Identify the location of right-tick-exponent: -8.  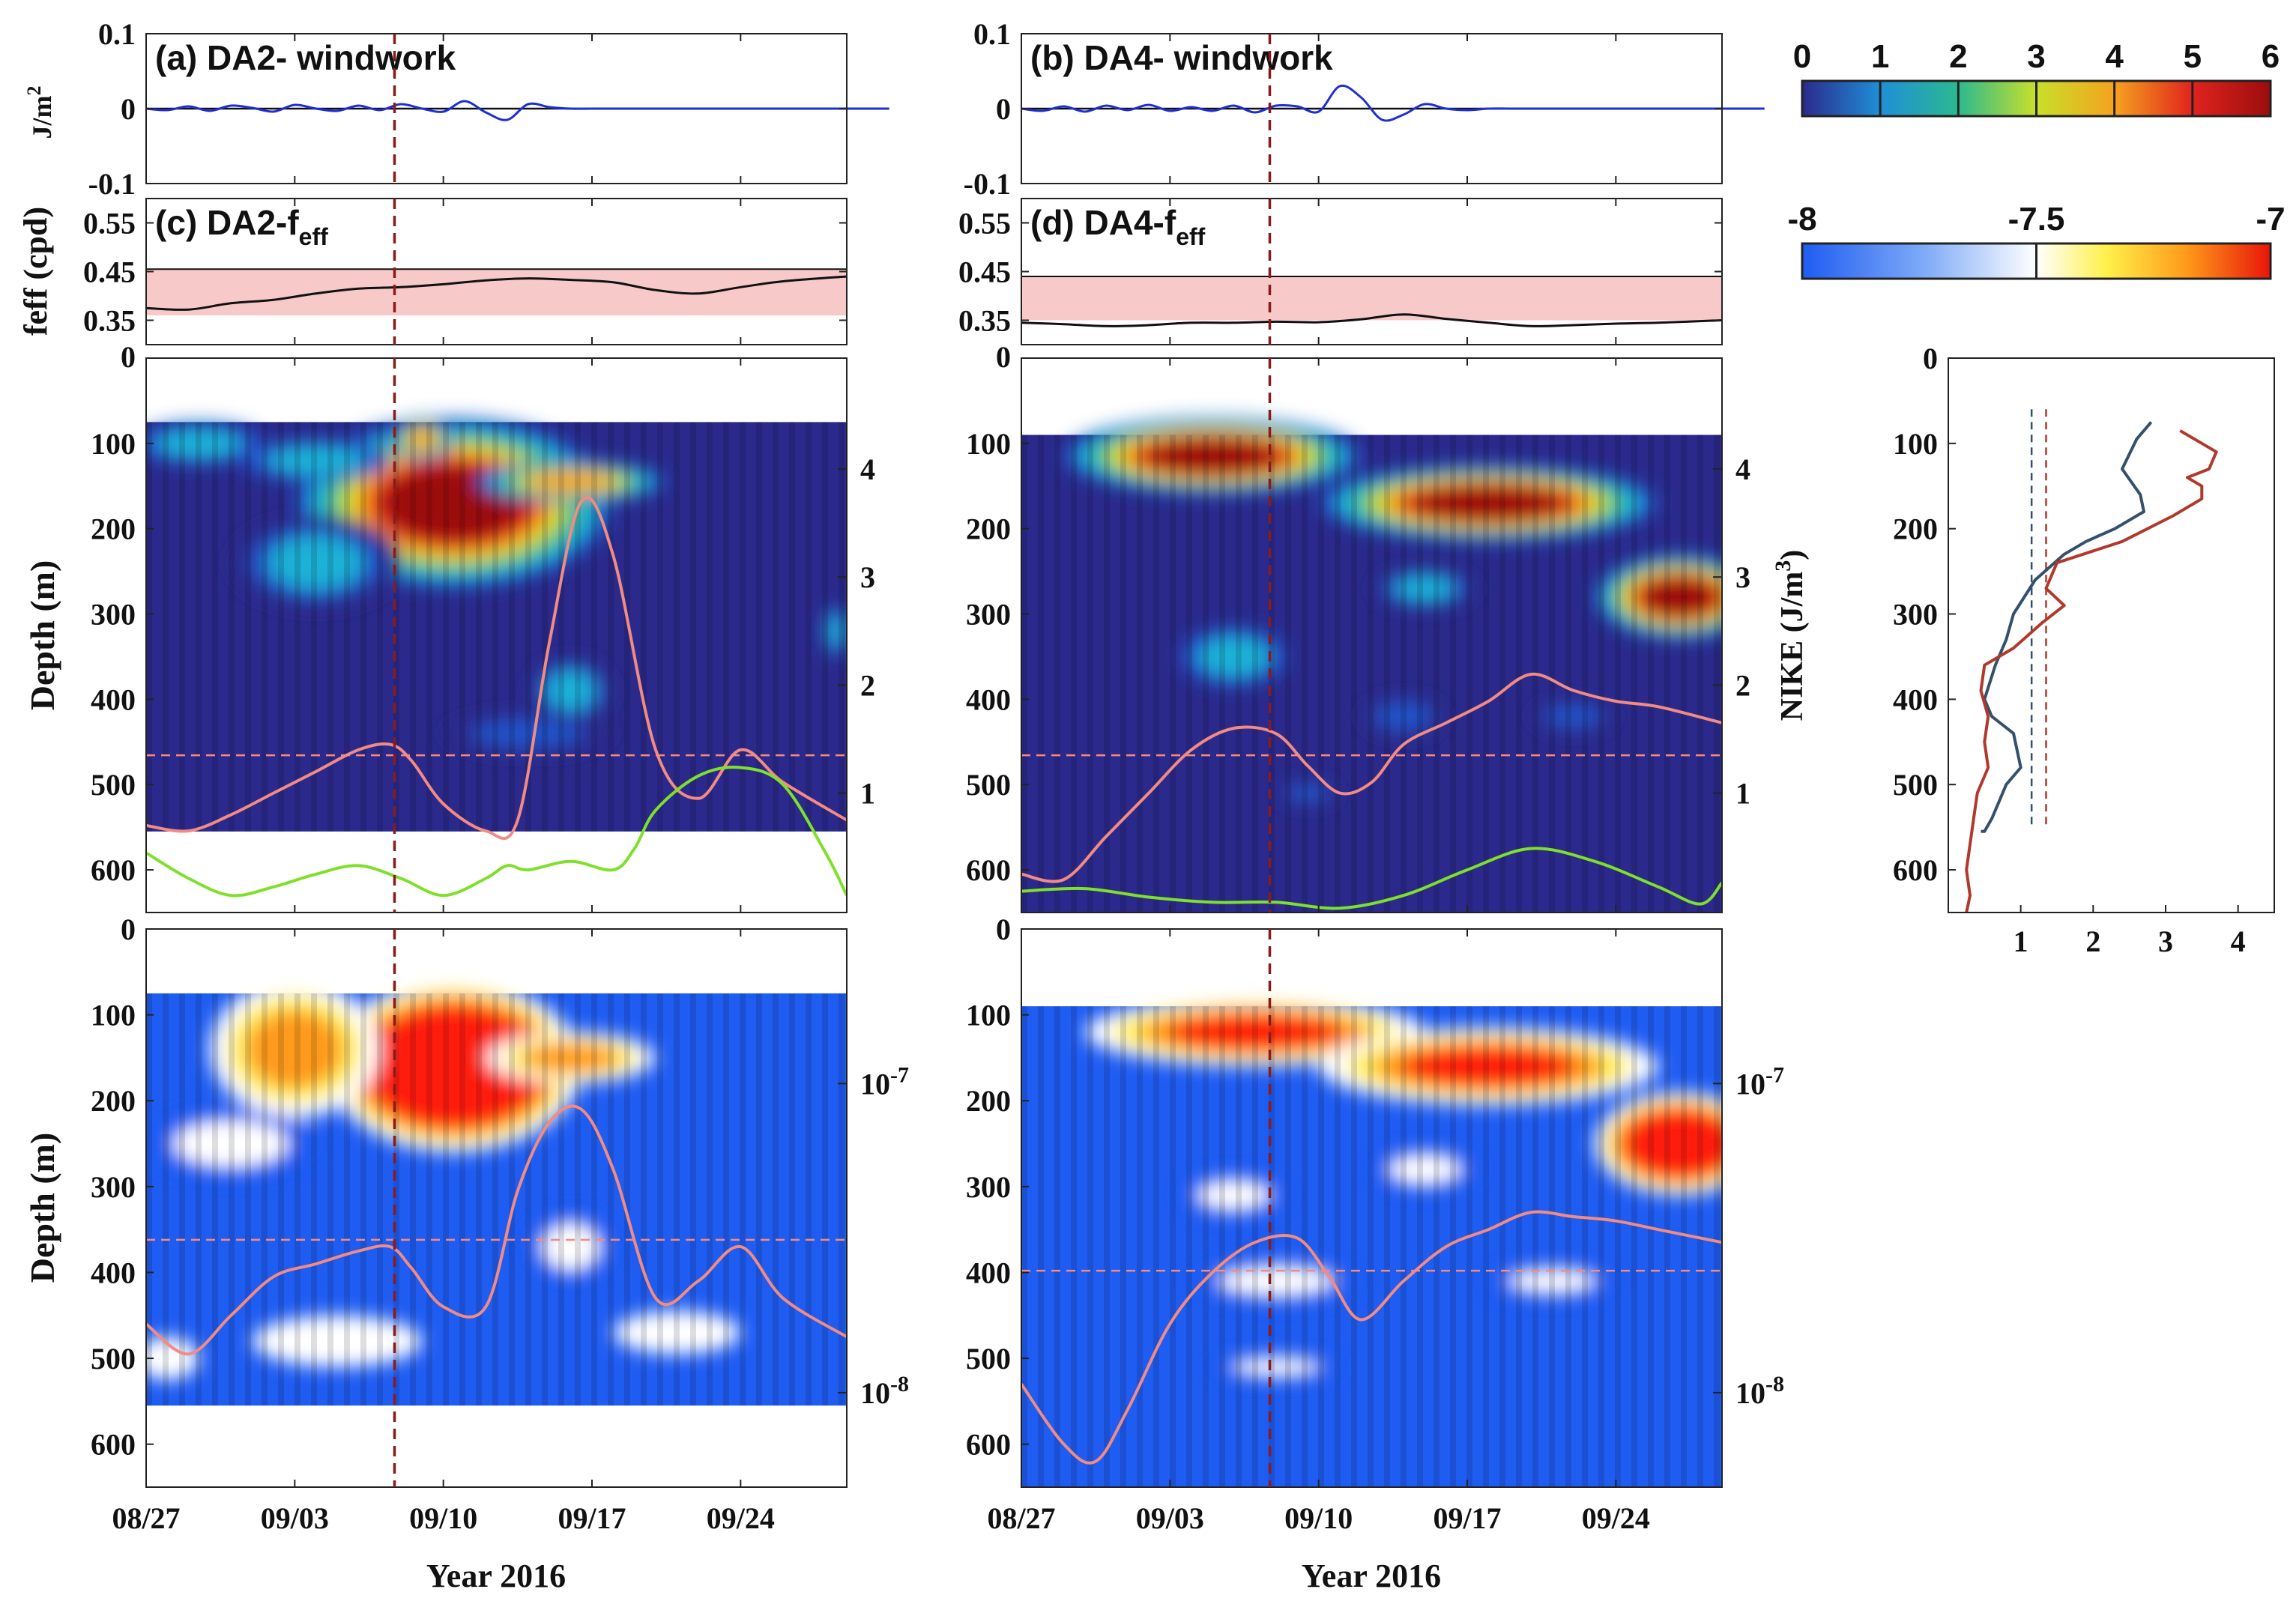
(899, 1384).